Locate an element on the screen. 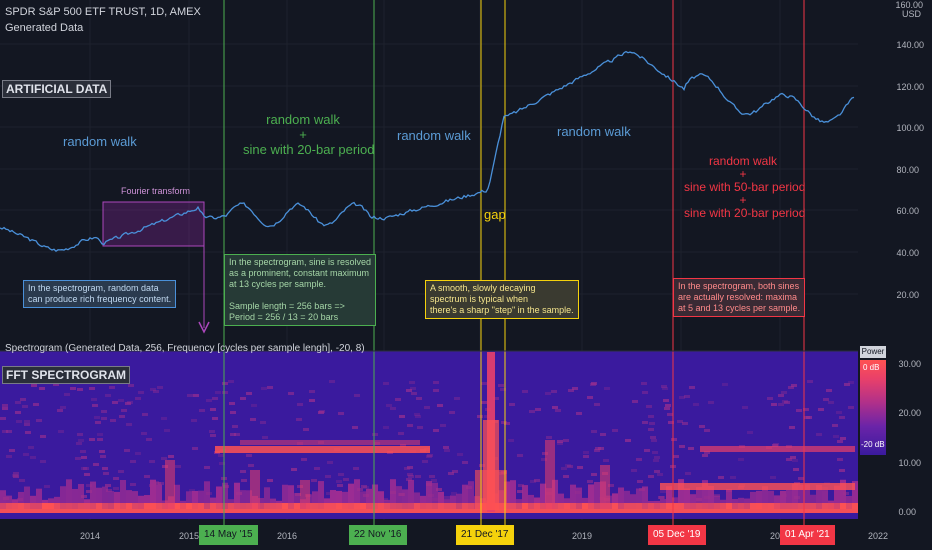  spectro-tick: 20.00 is located at coordinates (909, 413).